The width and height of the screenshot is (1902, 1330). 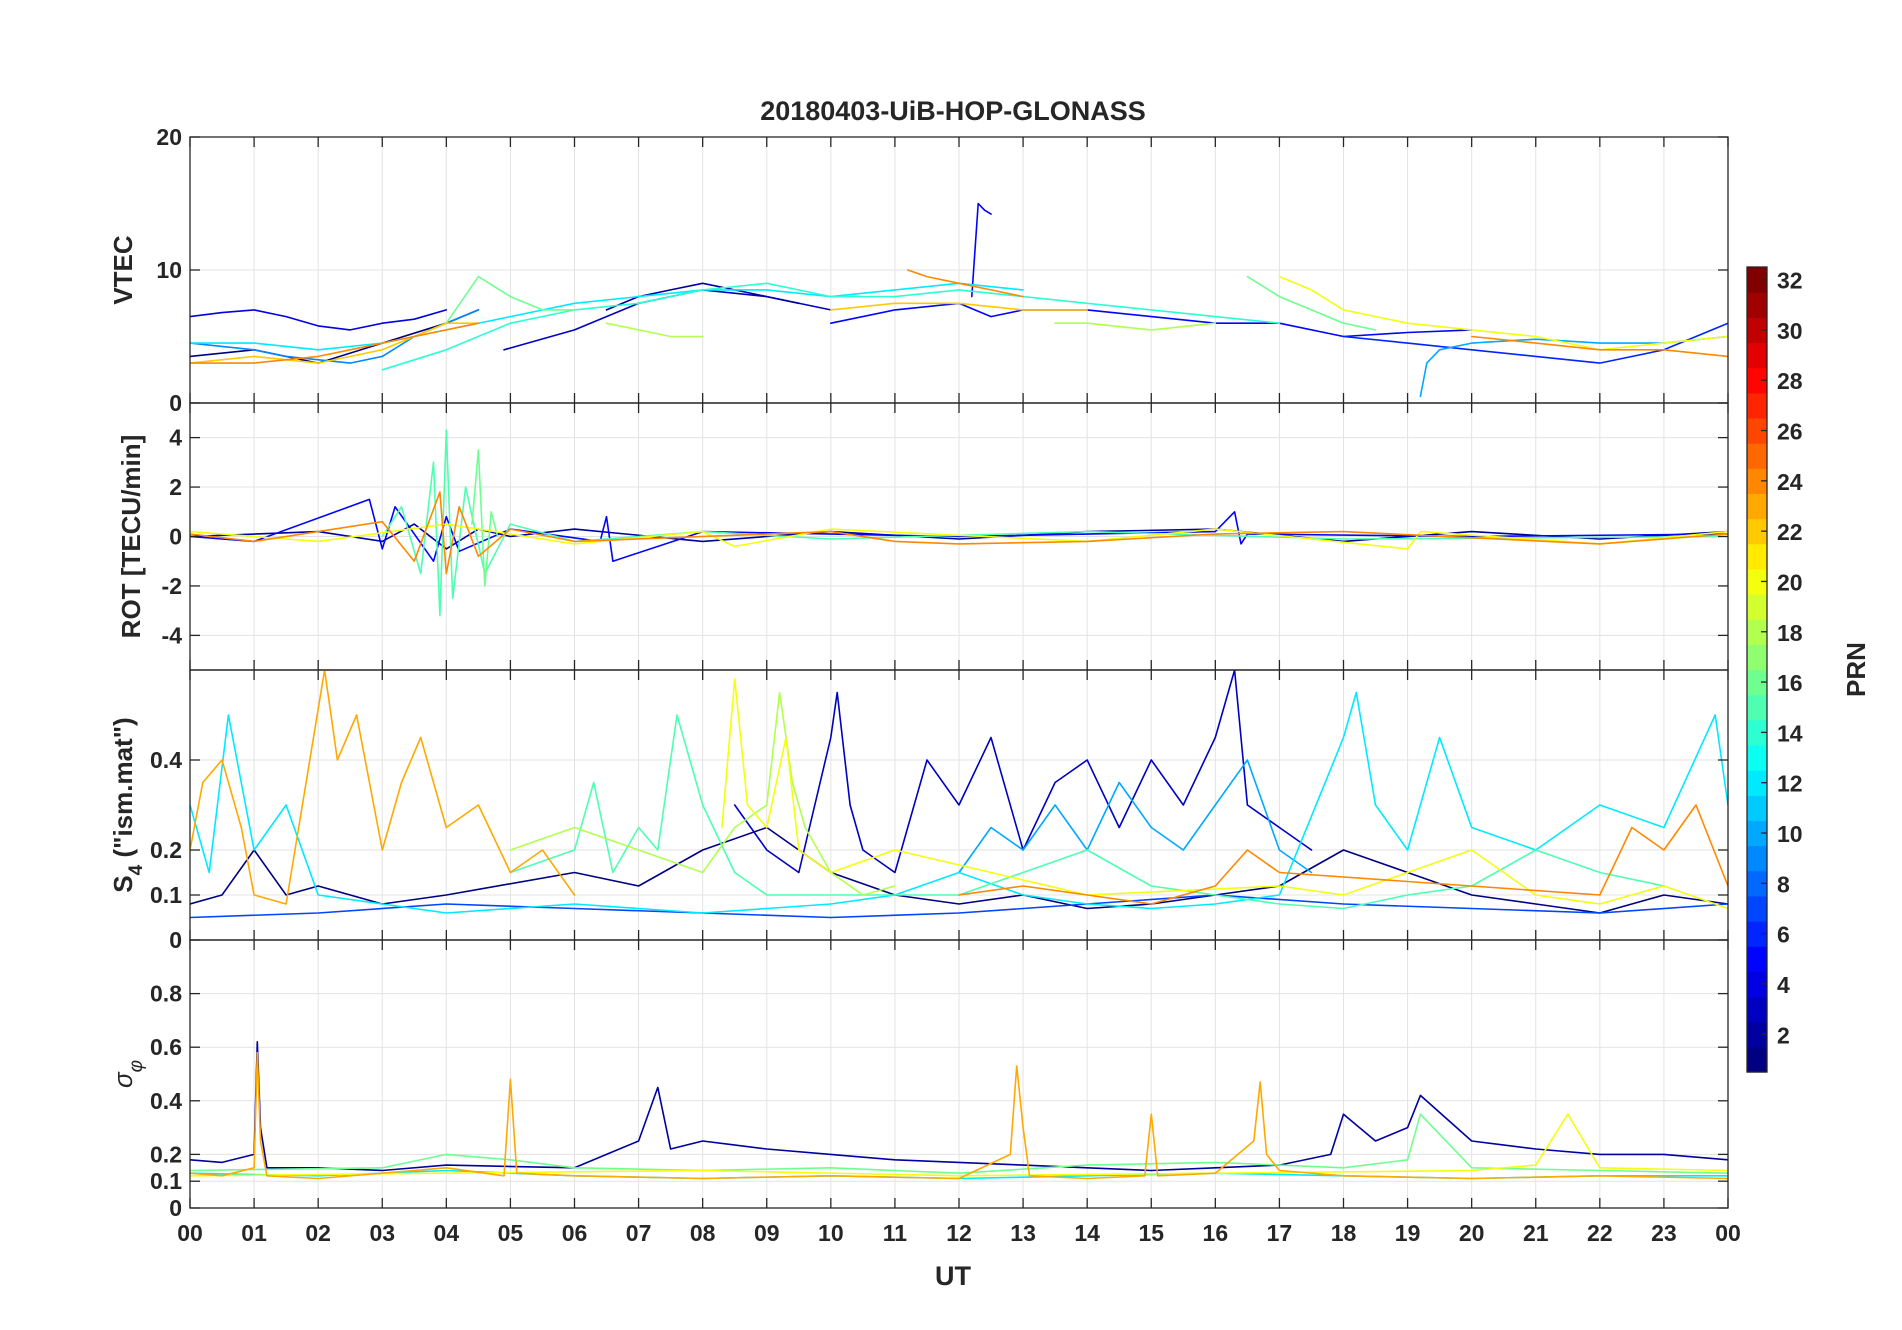 I want to click on y-tick-label: -2, so click(x=172, y=586).